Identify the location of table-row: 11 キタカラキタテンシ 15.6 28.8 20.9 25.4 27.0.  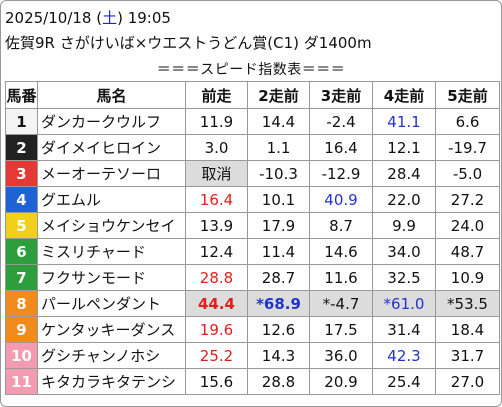
(252, 381).